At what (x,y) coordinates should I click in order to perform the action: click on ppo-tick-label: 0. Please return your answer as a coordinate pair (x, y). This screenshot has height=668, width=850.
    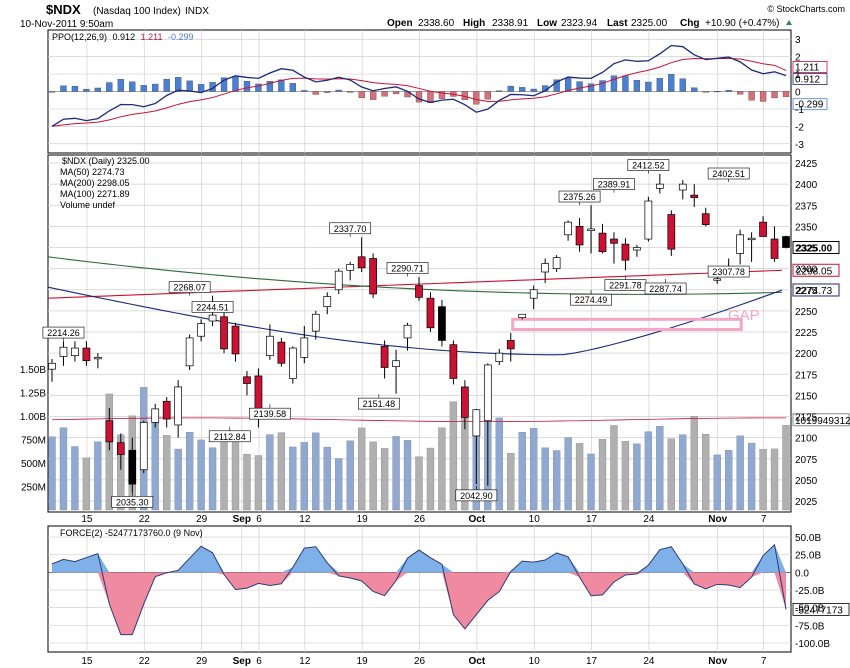
    Looking at the image, I should click on (798, 93).